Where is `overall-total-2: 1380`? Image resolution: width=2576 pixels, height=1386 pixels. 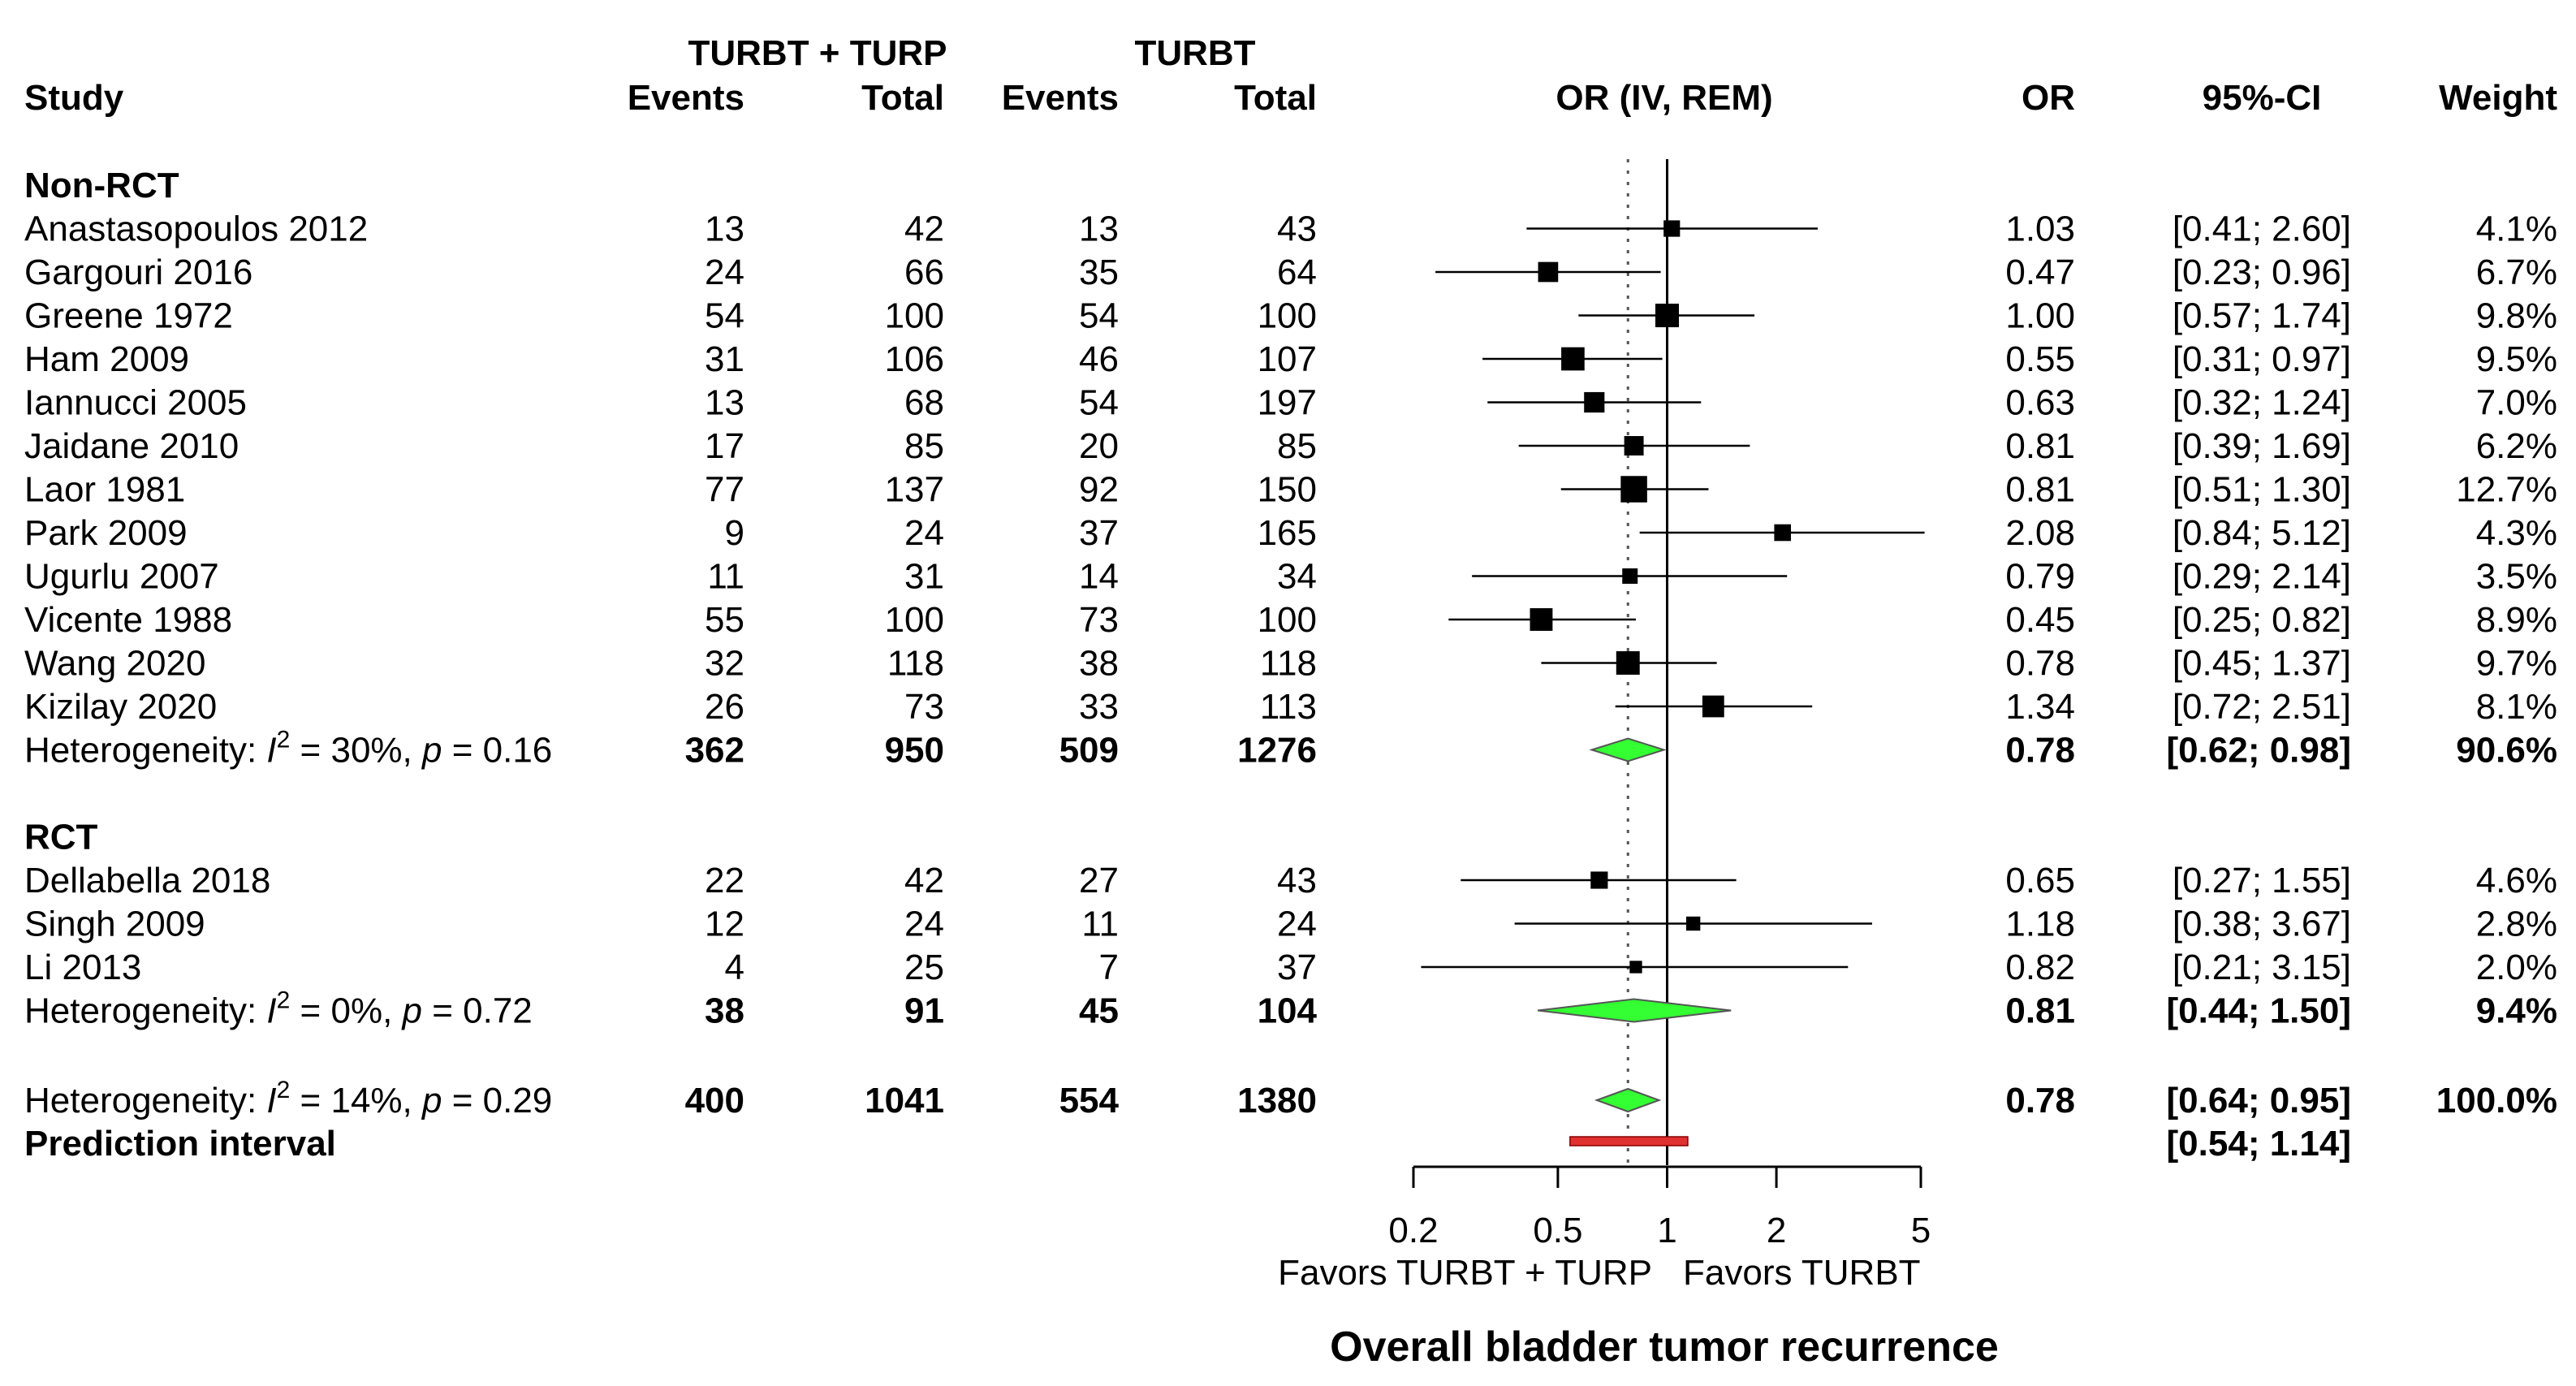
overall-total-2: 1380 is located at coordinates (1277, 1100).